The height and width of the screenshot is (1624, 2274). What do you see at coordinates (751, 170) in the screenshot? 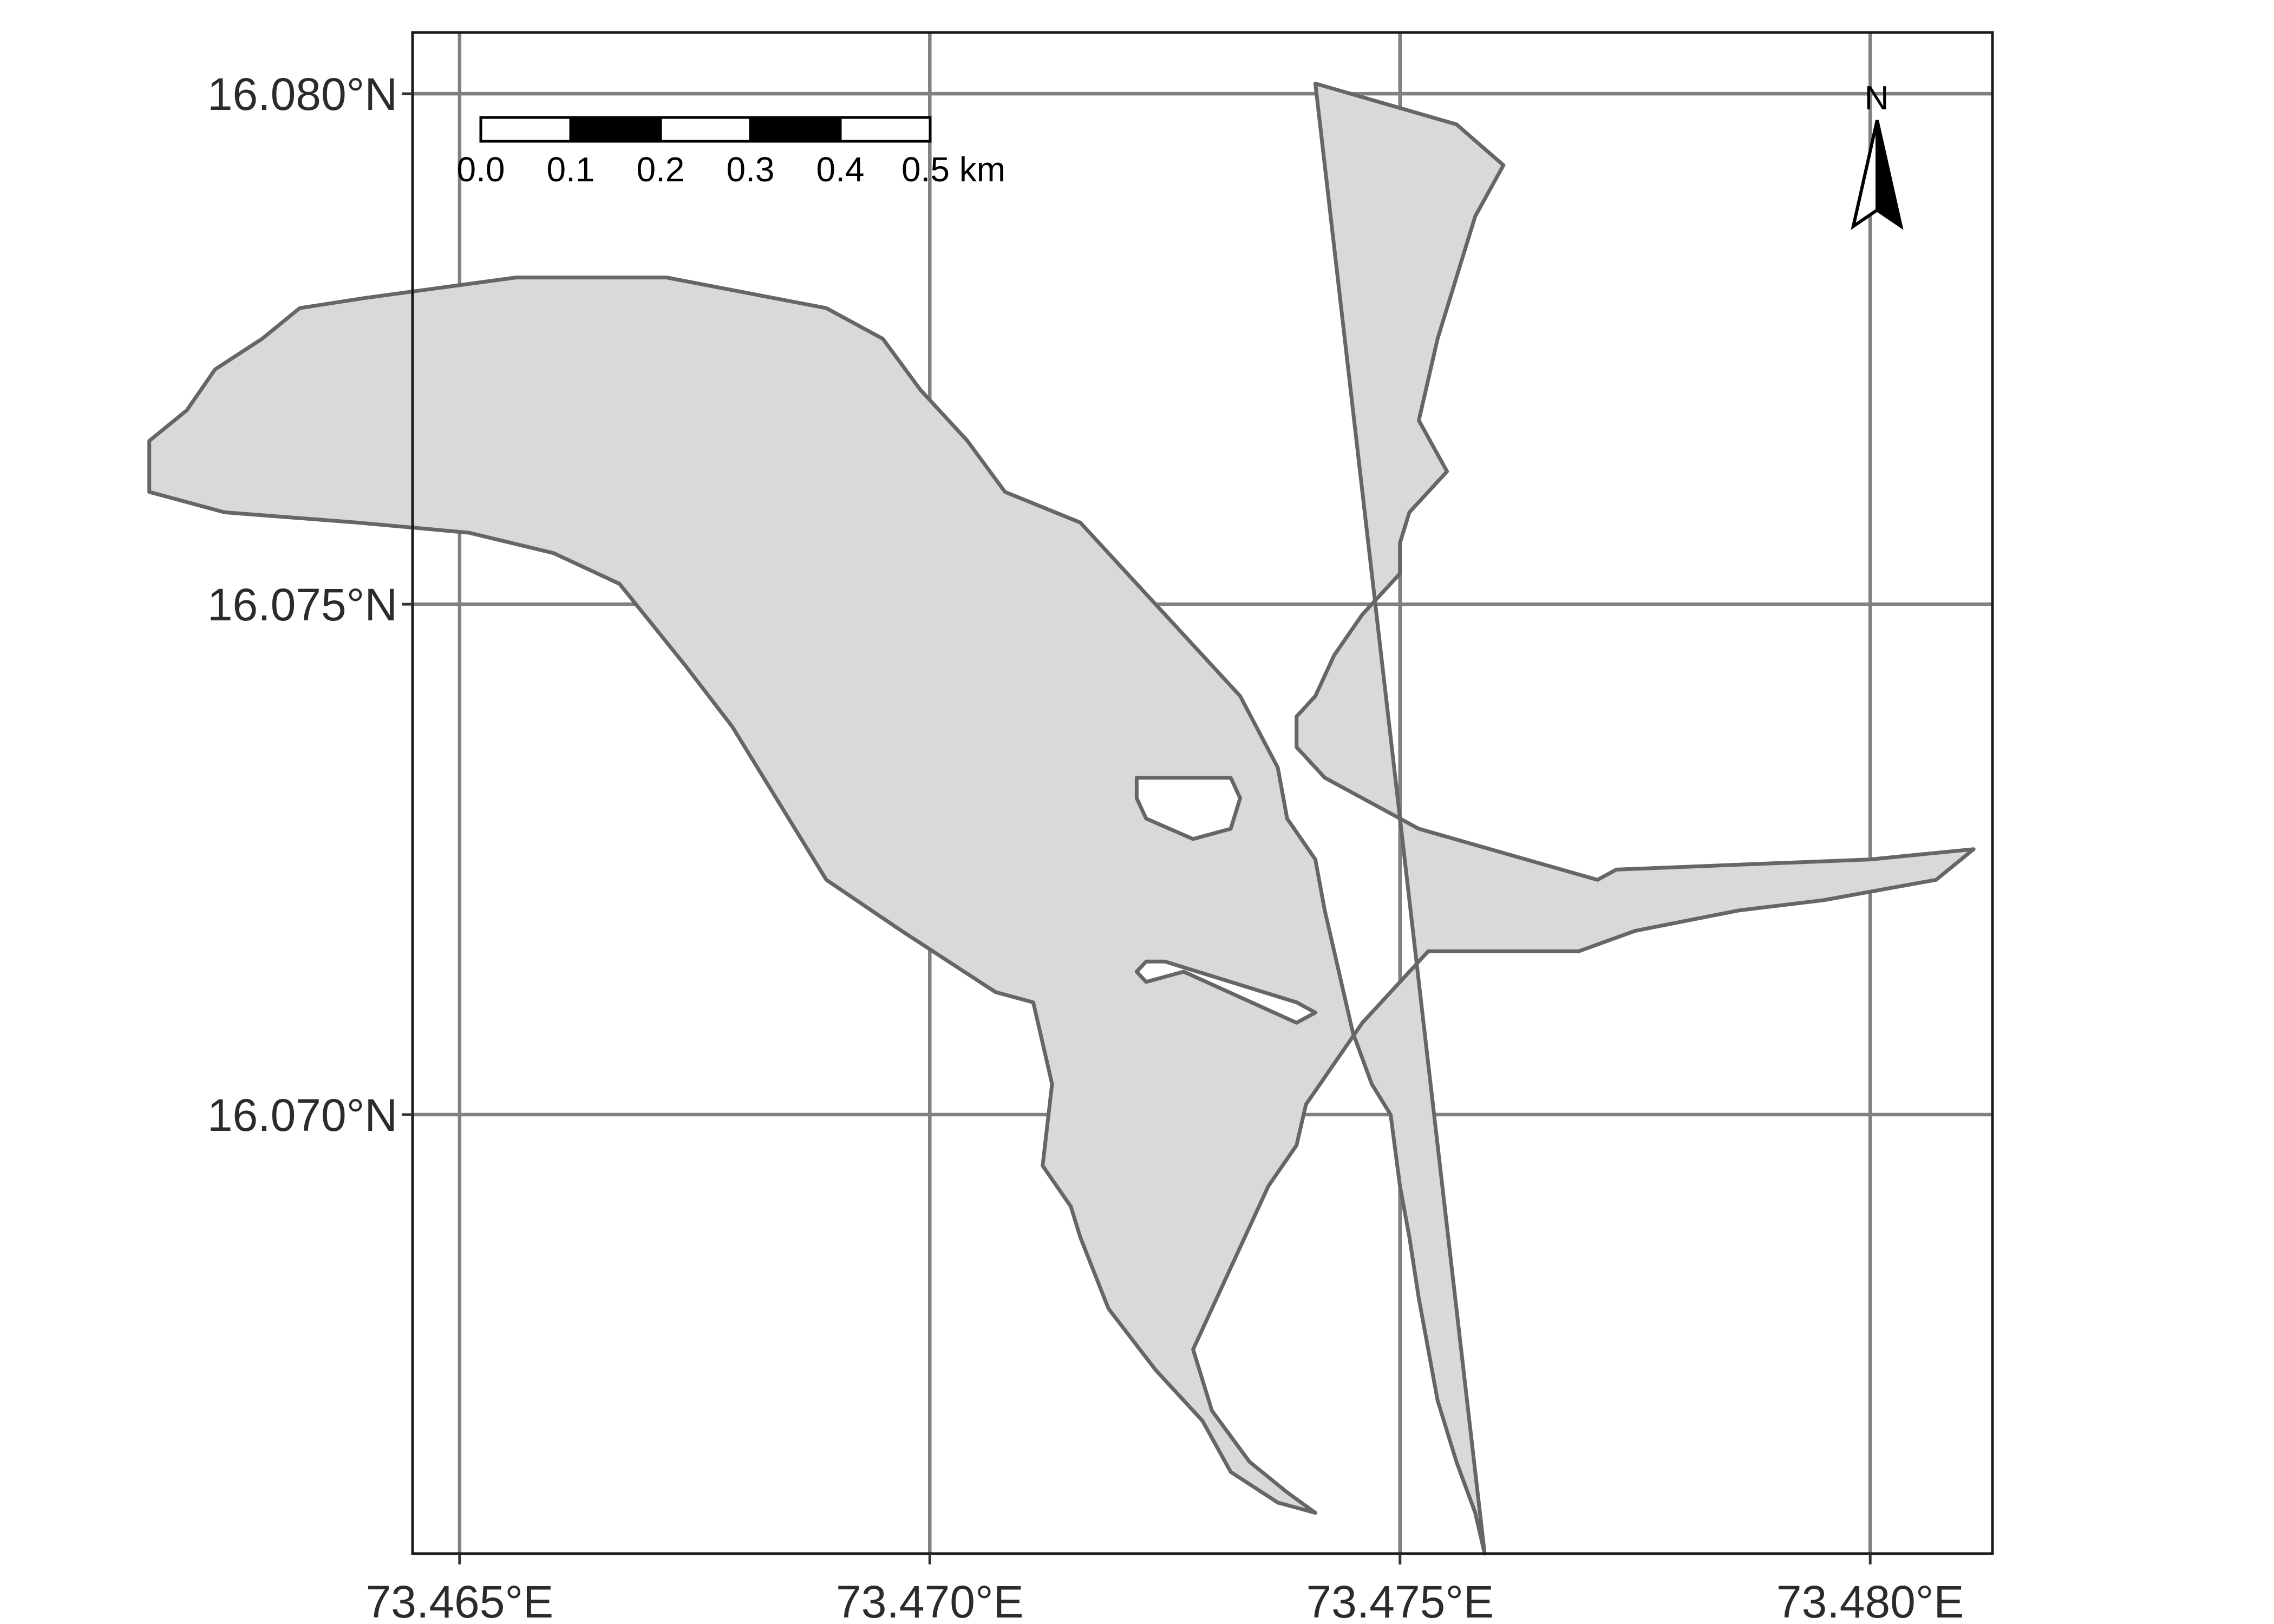
I see `scale-label-3: 0.3` at bounding box center [751, 170].